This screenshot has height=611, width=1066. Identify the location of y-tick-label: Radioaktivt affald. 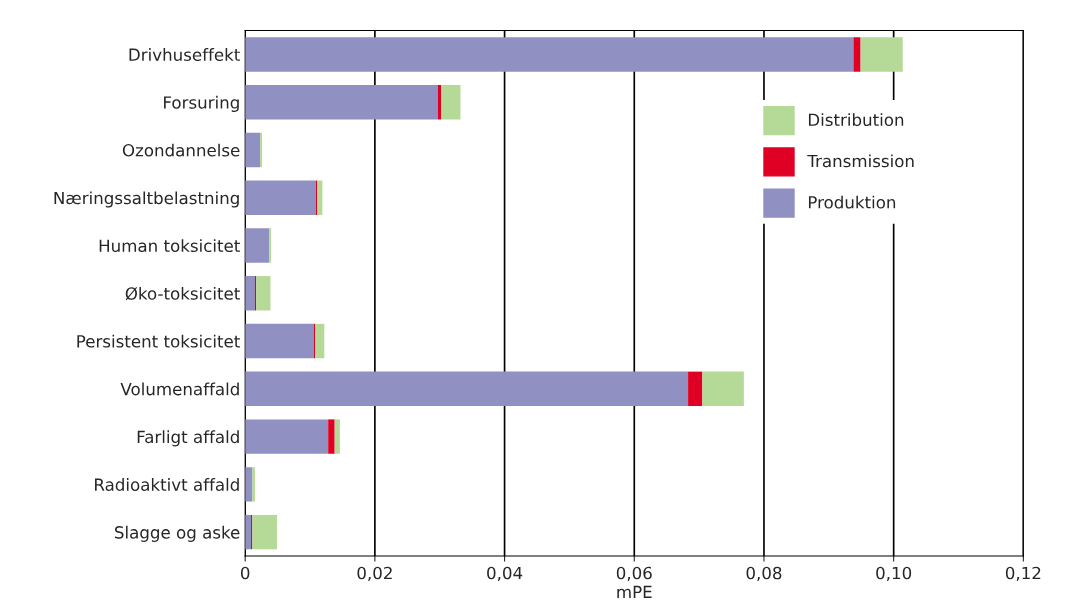
(167, 484).